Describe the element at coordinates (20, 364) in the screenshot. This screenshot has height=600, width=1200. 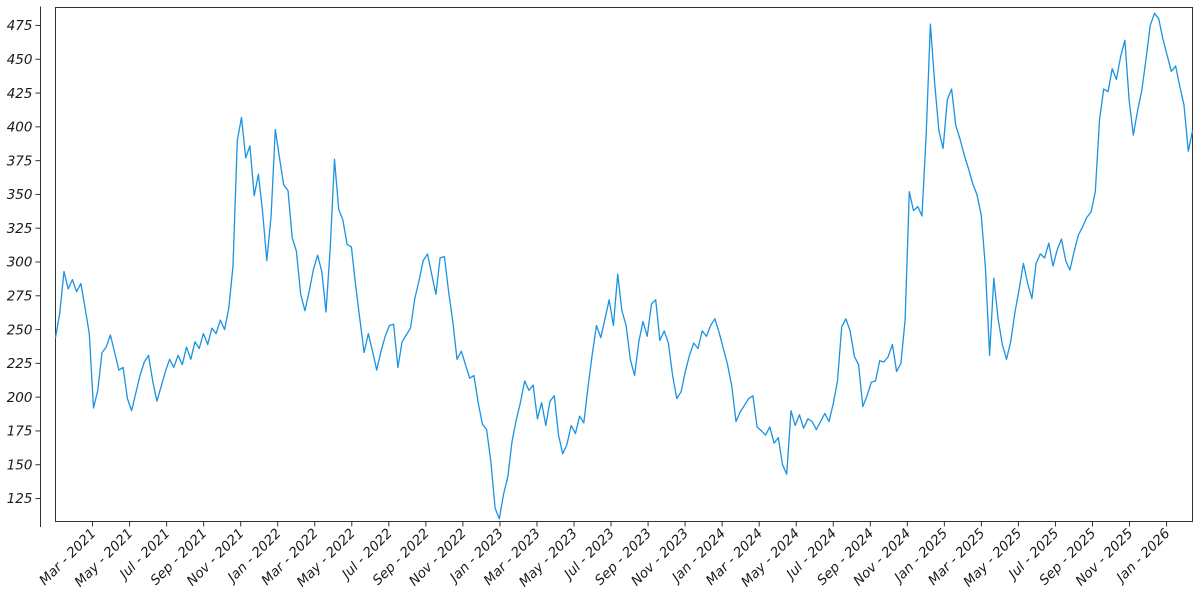
I see `y-tick-label: 225` at that location.